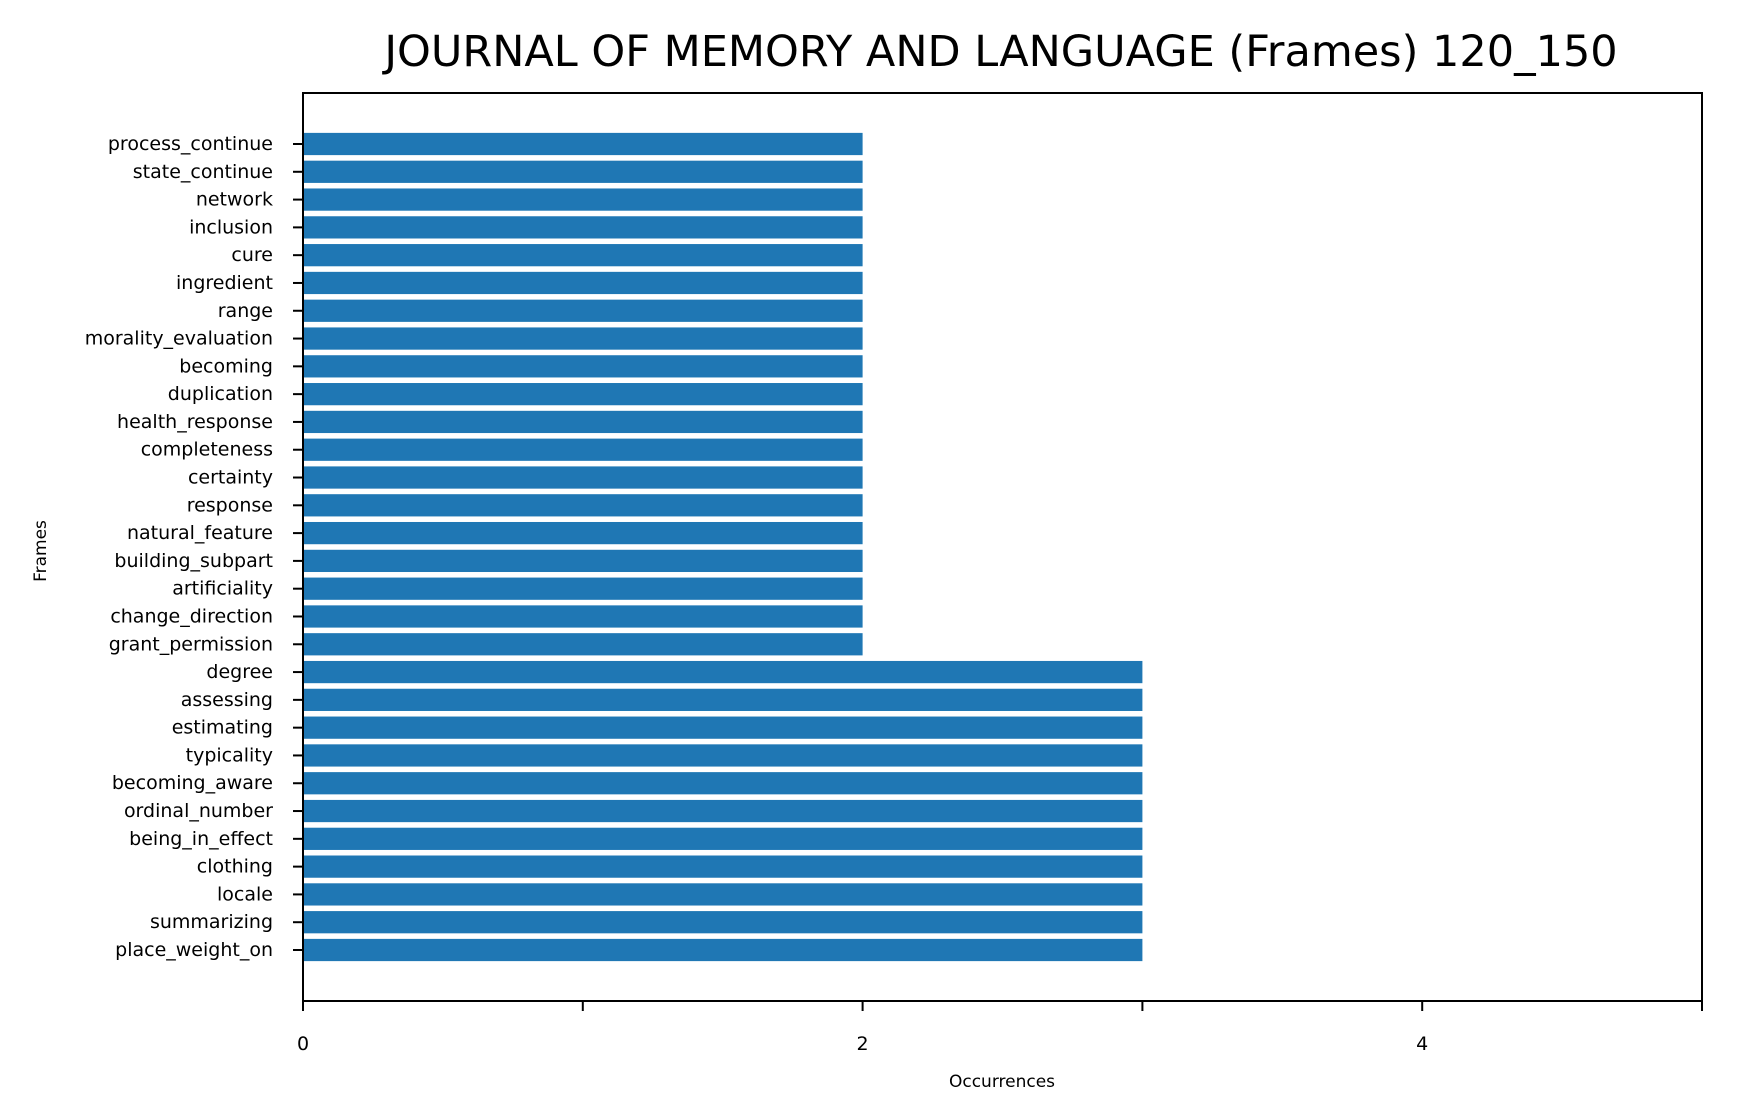 This screenshot has height=1118, width=1749. Describe the element at coordinates (194, 950) in the screenshot. I see `y-tick-label: place_weight_on` at that location.